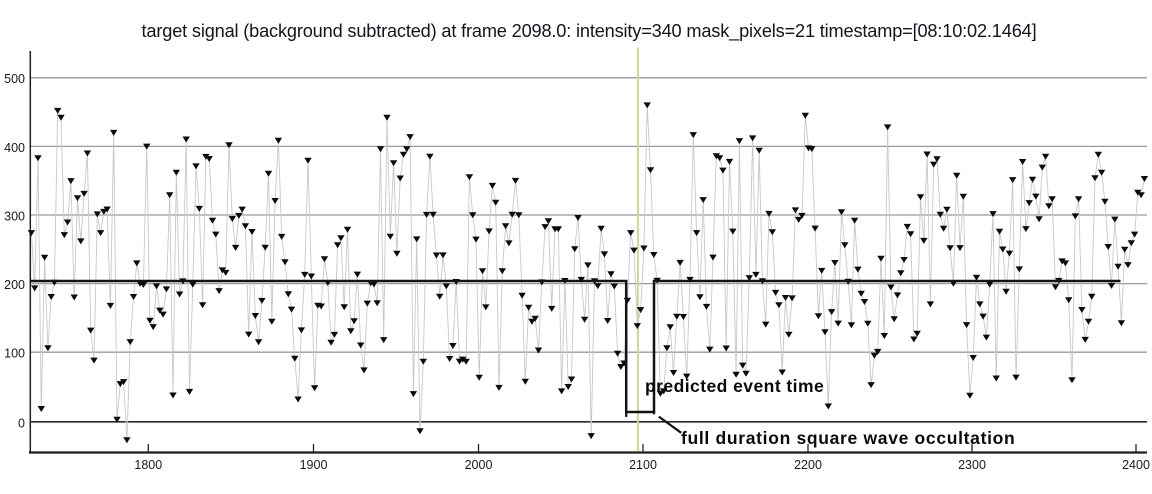  Describe the element at coordinates (21, 423) in the screenshot. I see `svg-text: 0` at that location.